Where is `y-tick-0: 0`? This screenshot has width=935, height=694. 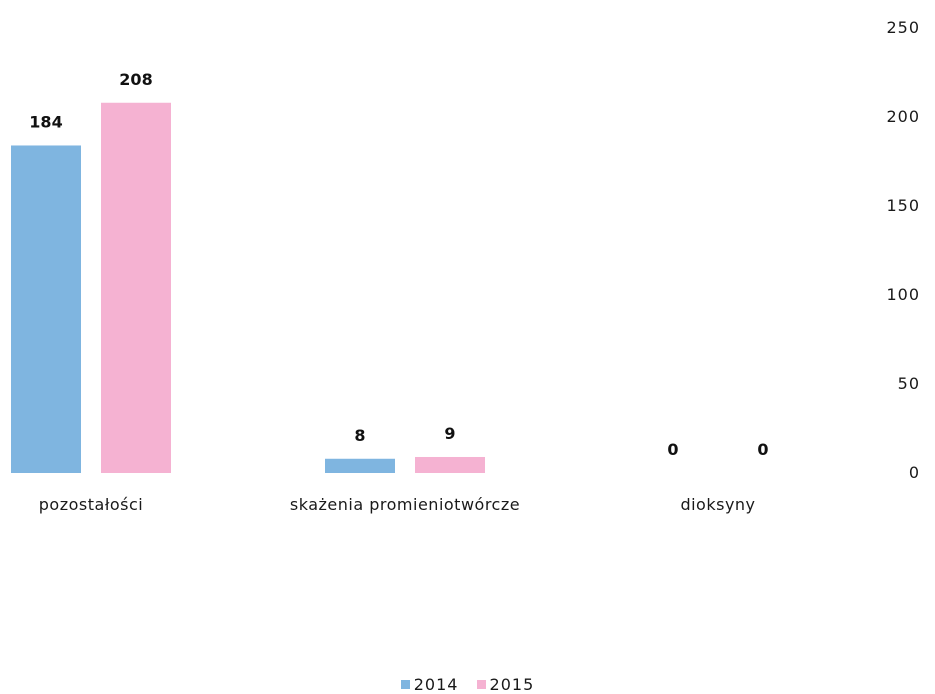
y-tick-0: 0 is located at coordinates (914, 472).